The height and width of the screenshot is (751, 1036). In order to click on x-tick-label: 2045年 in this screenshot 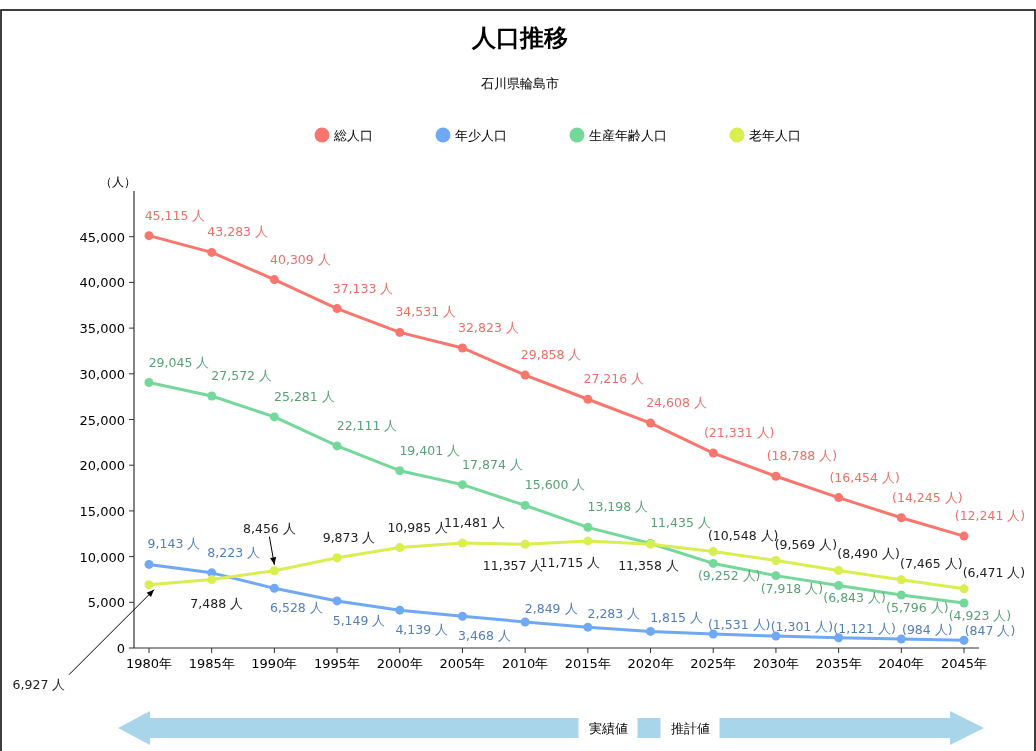, I will do `click(964, 663)`.